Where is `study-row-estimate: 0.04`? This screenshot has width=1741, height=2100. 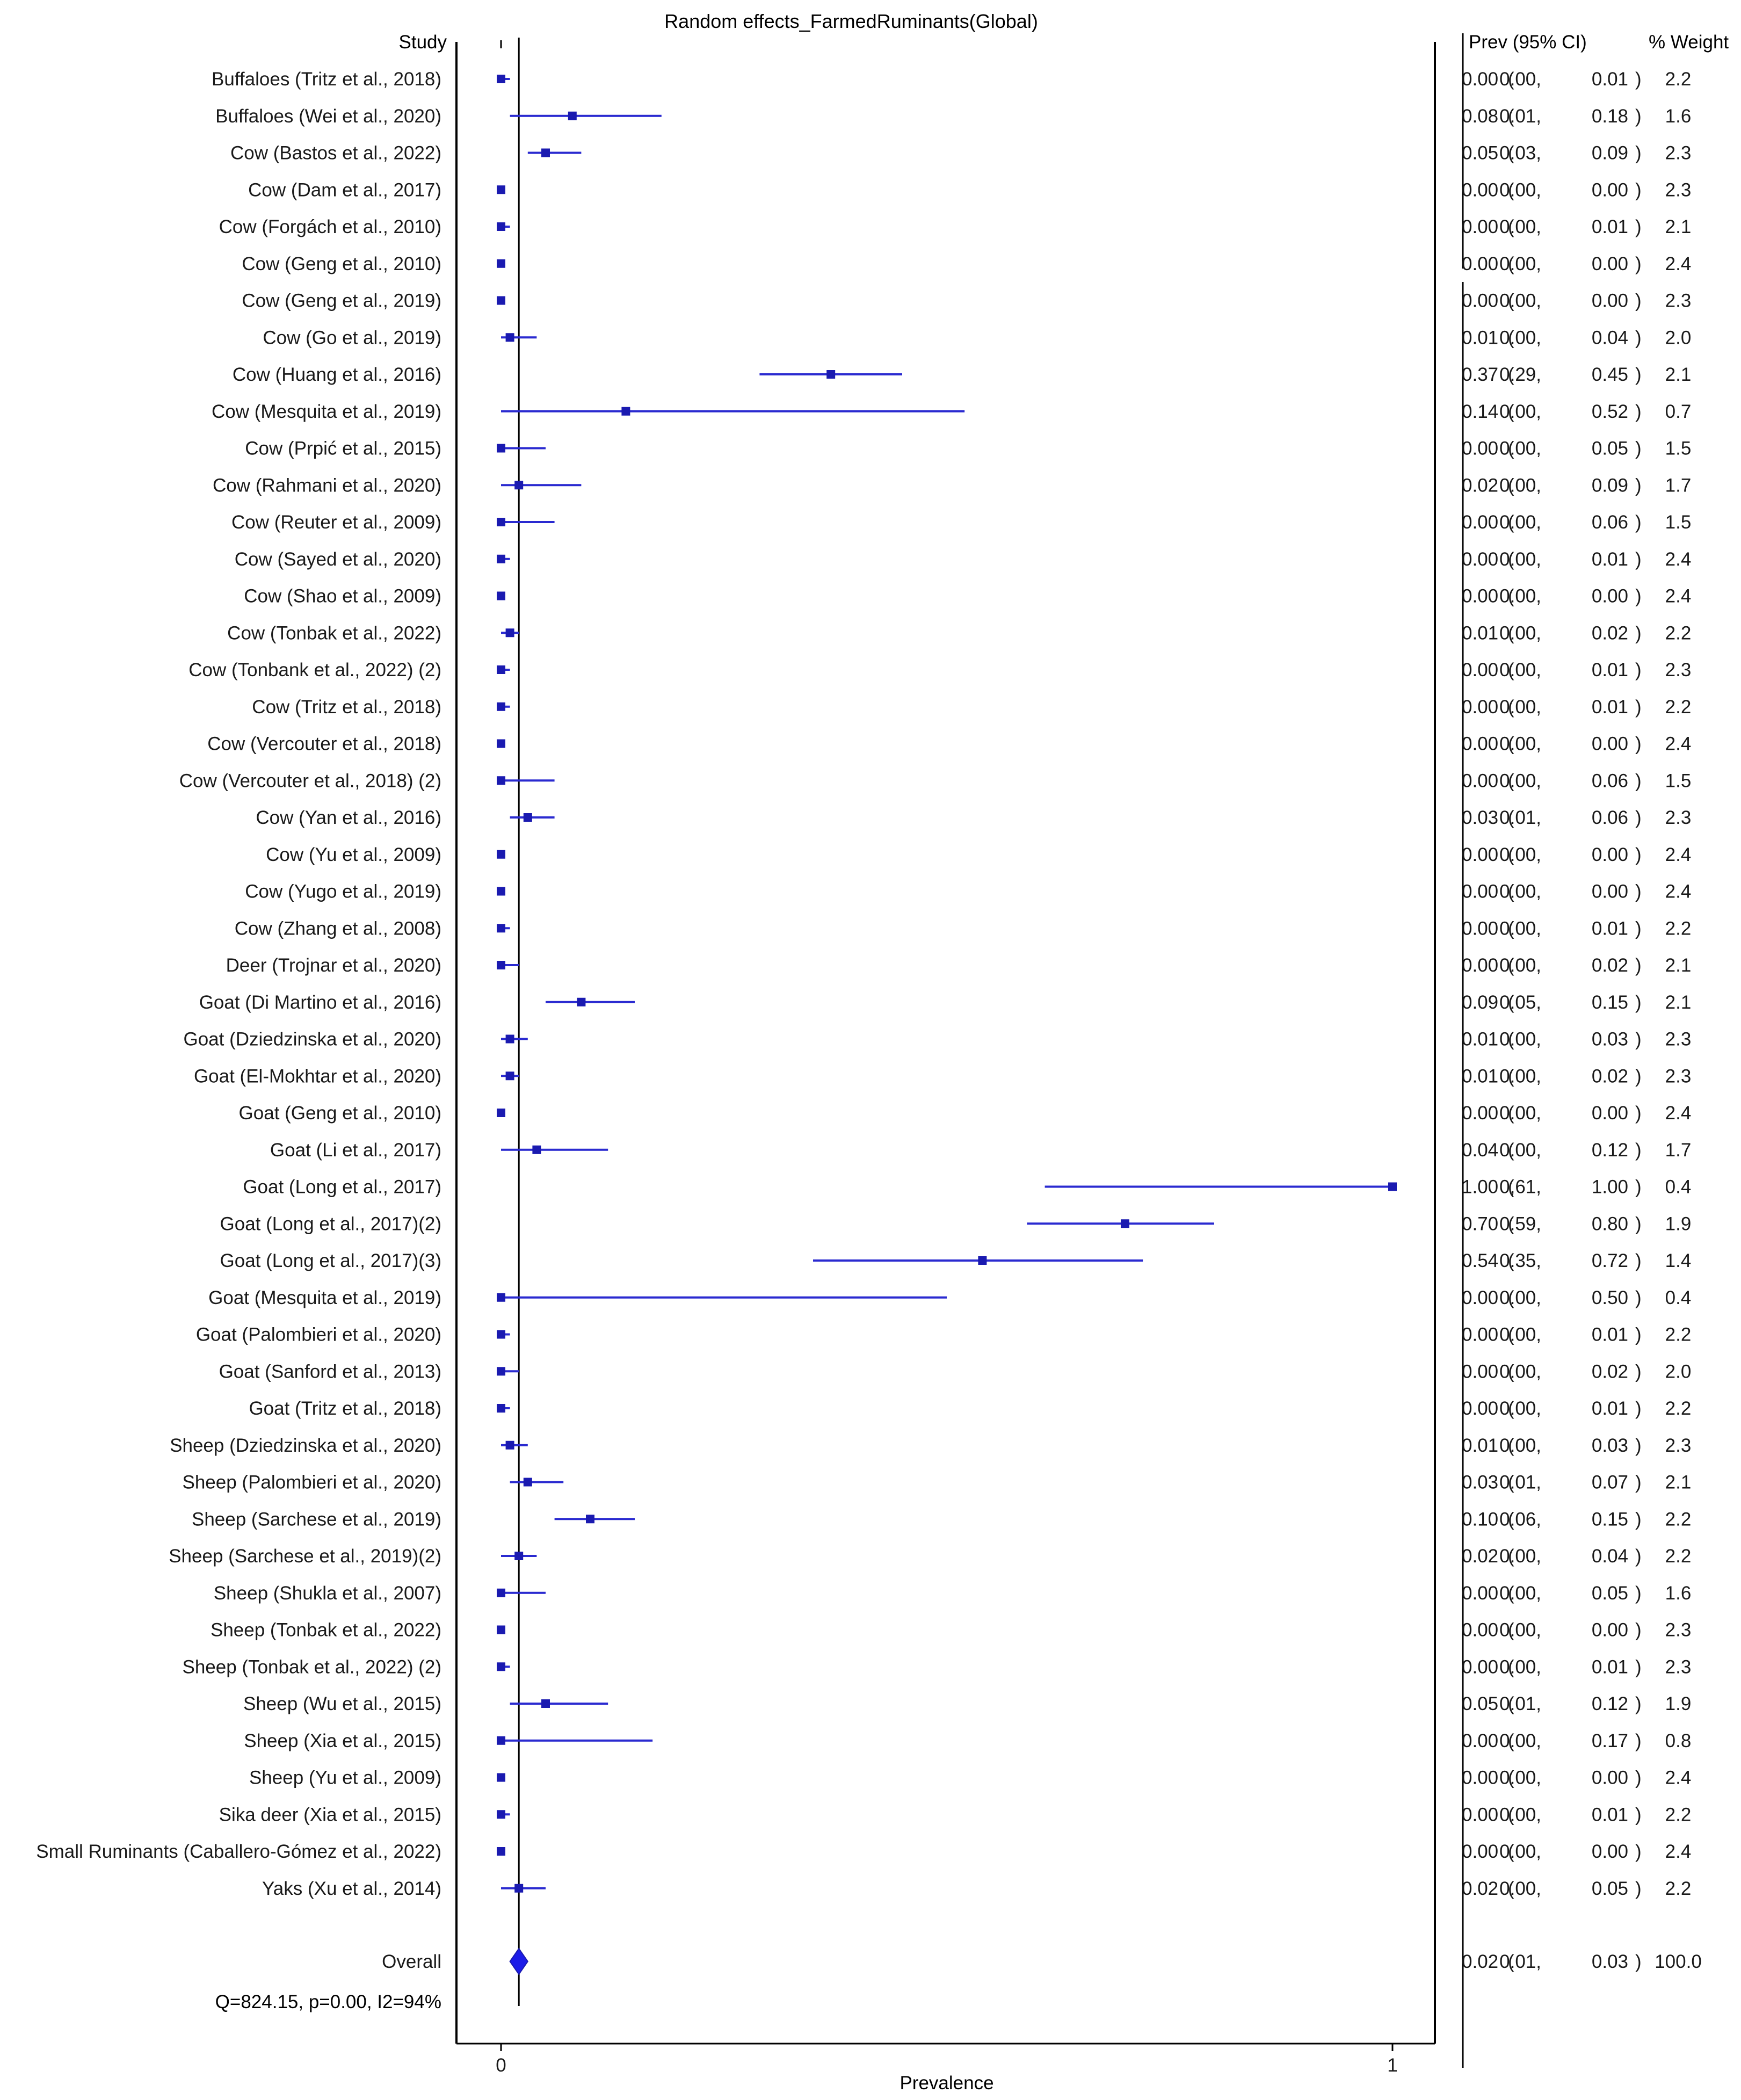
study-row-estimate: 0.04 is located at coordinates (1480, 1150).